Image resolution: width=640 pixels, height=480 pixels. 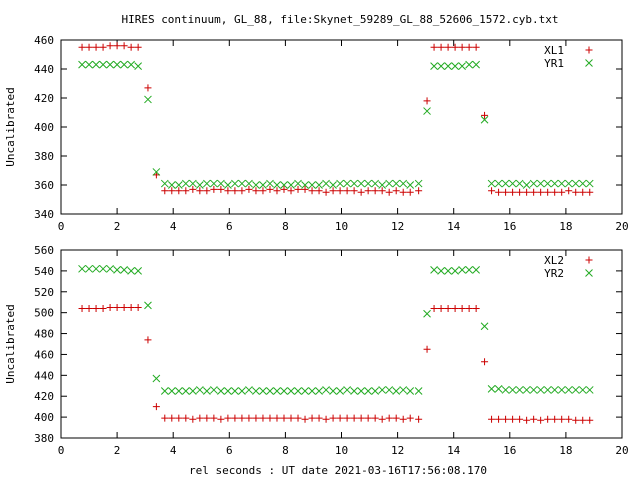 I want to click on x-tick-label: 10, so click(x=341, y=226).